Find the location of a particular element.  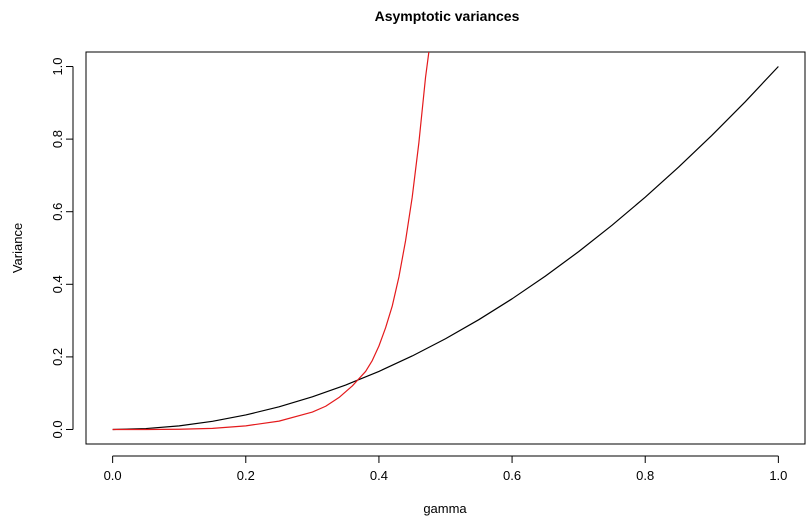

y-tick-label: 0.0 is located at coordinates (57, 429).